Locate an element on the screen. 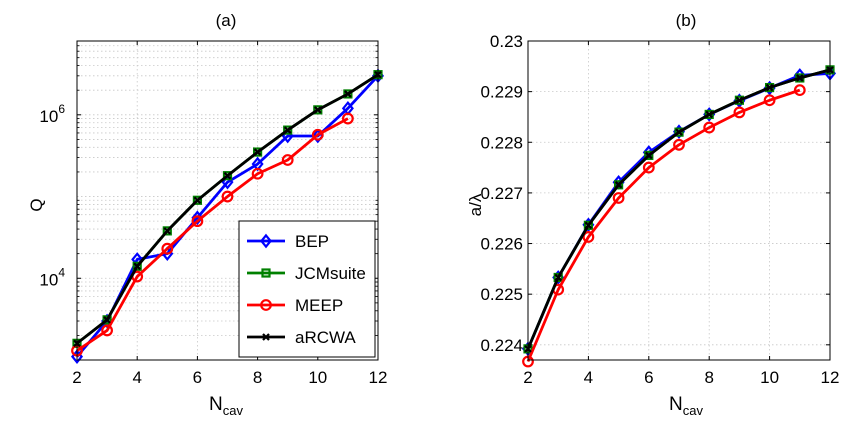 The width and height of the screenshot is (844, 423). chart-a-xlabel-sub: cav is located at coordinates (233, 410).